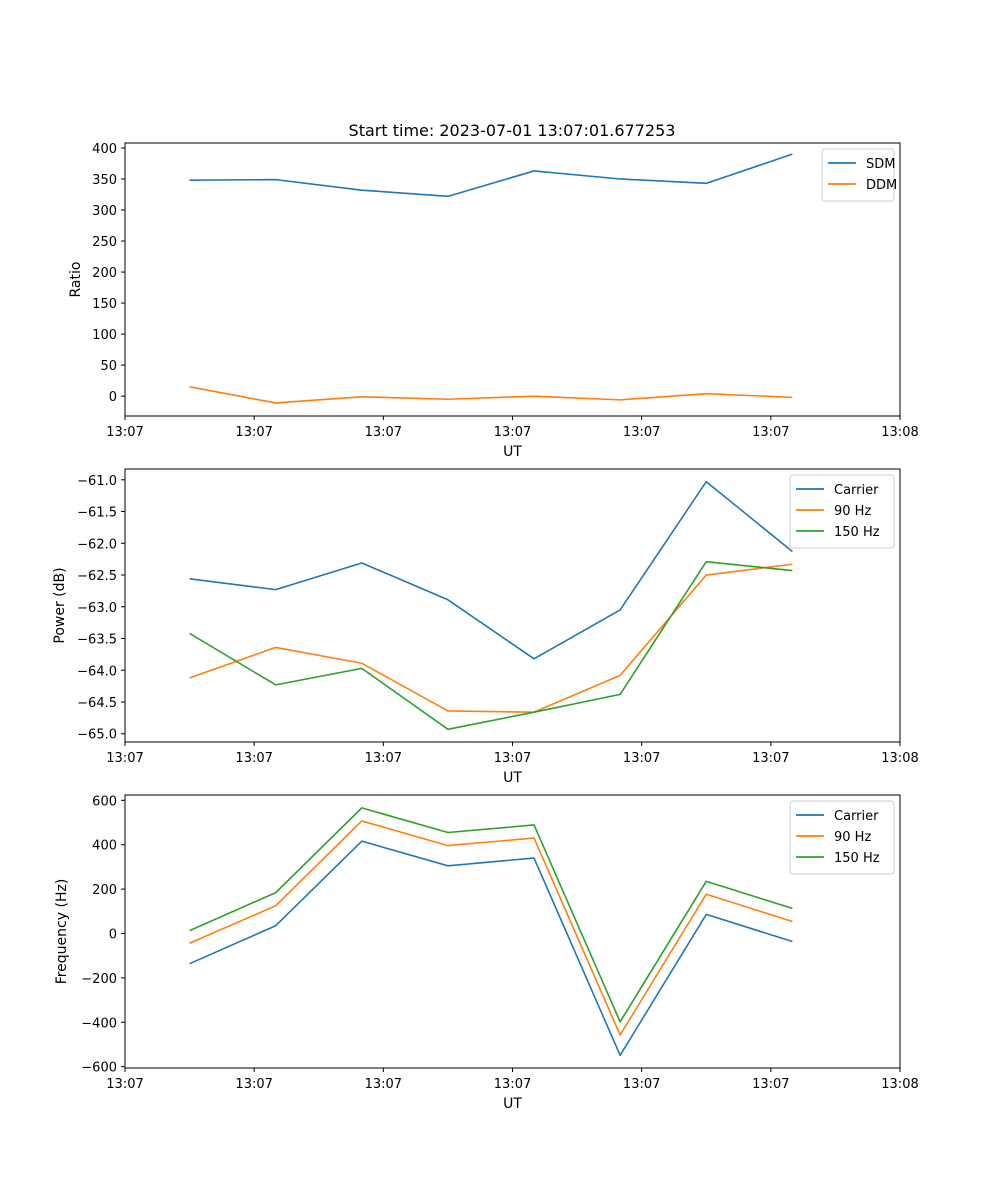 The height and width of the screenshot is (1200, 1000). What do you see at coordinates (97, 481) in the screenshot?
I see `y-tick-label: −61.0` at bounding box center [97, 481].